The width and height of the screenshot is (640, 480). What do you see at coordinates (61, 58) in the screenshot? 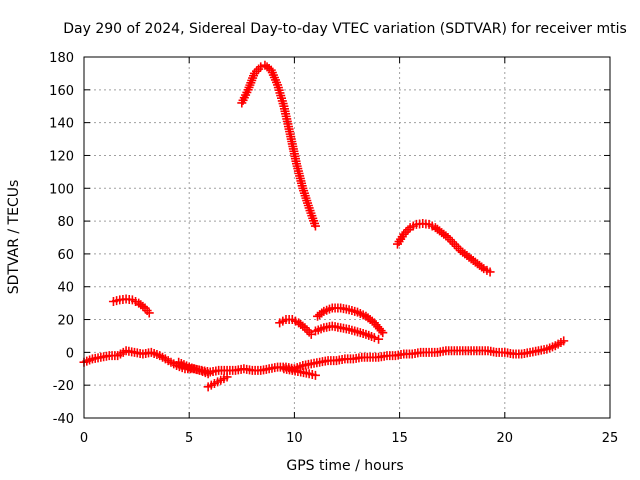
I see `y-tick-label: 180` at bounding box center [61, 58].